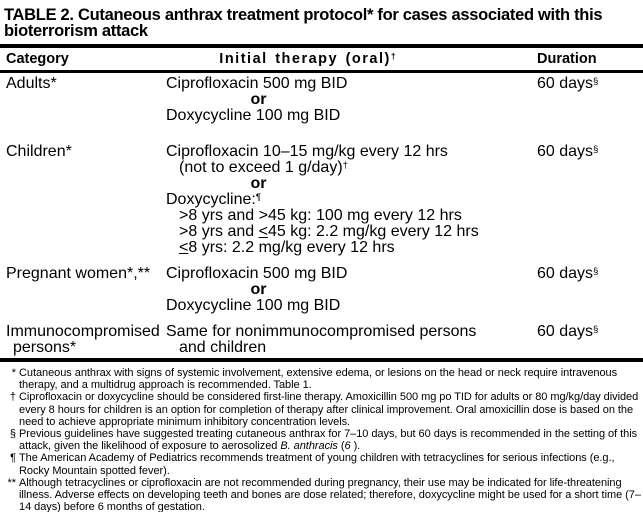  Describe the element at coordinates (78, 273) in the screenshot. I see `category-label: Pregnant women*,**` at that location.